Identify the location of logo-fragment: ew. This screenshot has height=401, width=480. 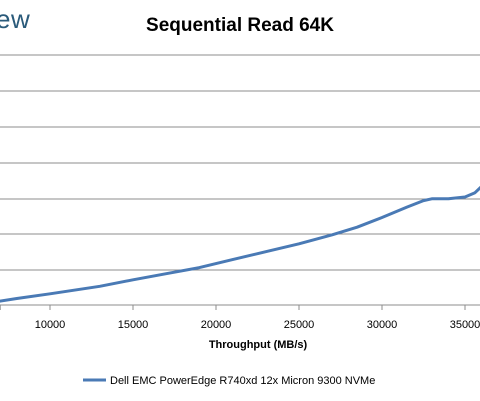
(15, 19).